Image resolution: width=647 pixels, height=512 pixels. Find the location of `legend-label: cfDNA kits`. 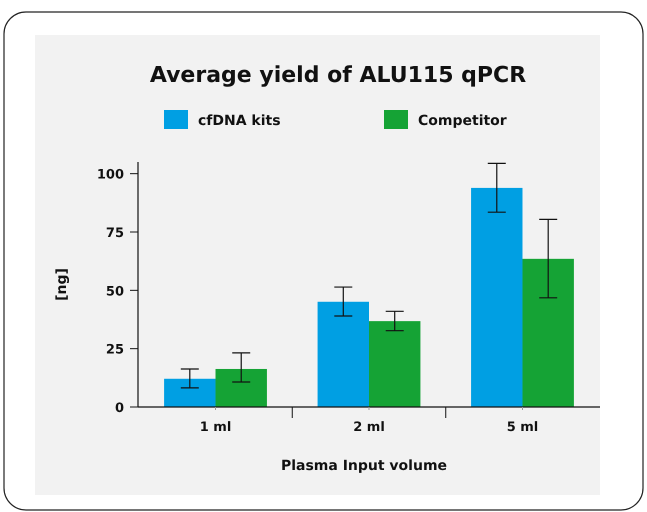

legend-label: cfDNA kits is located at coordinates (239, 121).